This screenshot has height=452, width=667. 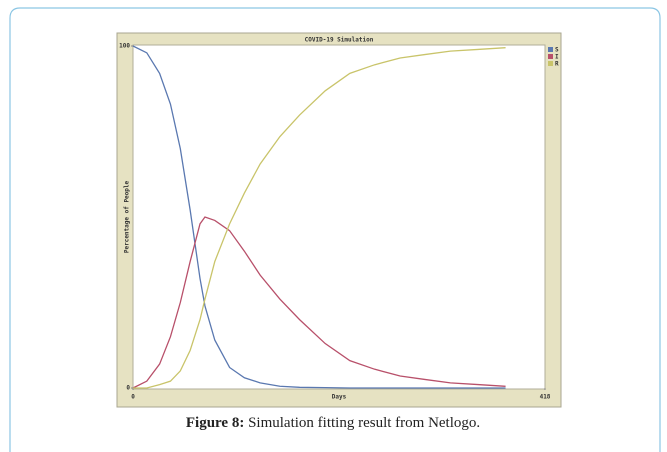 What do you see at coordinates (557, 57) in the screenshot?
I see `legend-label: I` at bounding box center [557, 57].